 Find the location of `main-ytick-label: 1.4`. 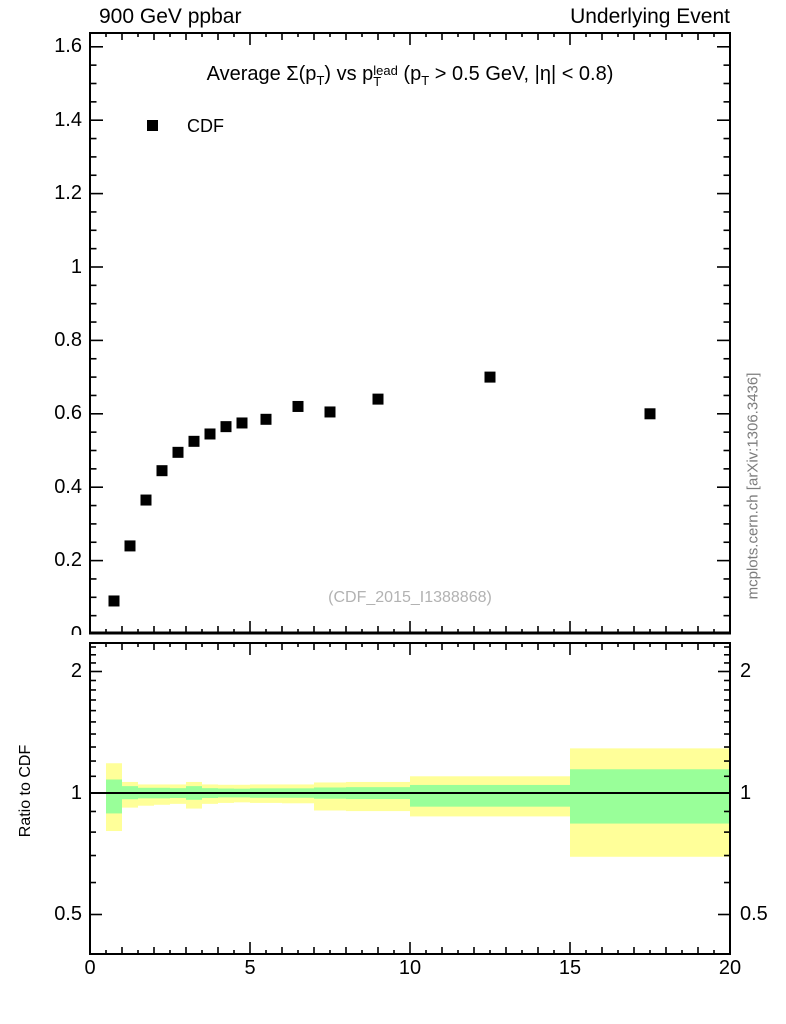

main-ytick-label: 1.4 is located at coordinates (68, 119).